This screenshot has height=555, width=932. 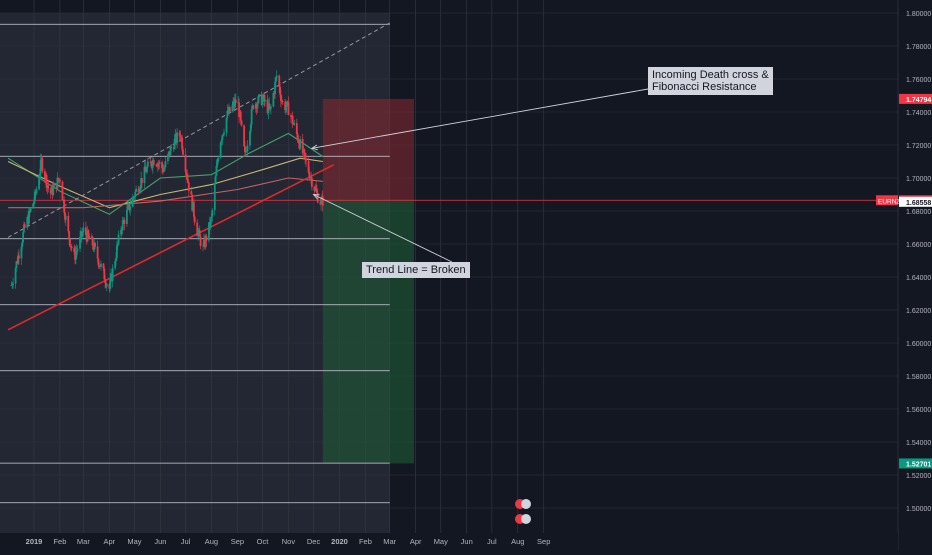 What do you see at coordinates (365, 541) in the screenshot?
I see `x-tick-label: Feb` at bounding box center [365, 541].